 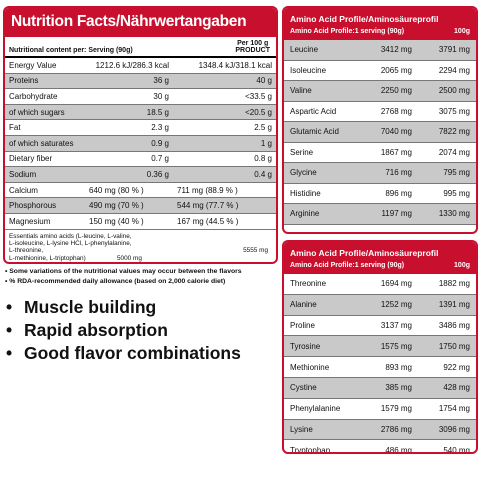 What do you see at coordinates (302, 325) in the screenshot?
I see `amino-name: Proline` at bounding box center [302, 325].